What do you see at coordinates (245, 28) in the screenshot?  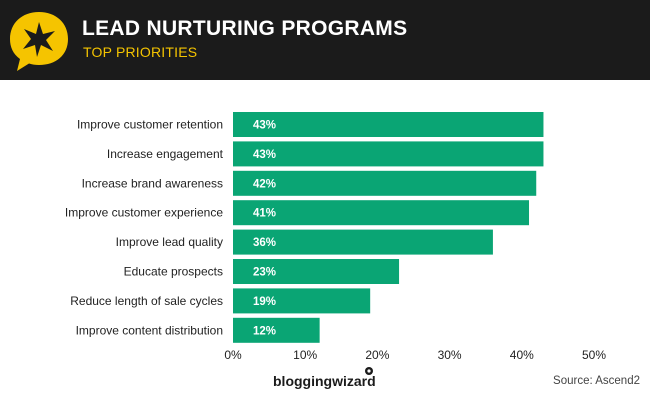 I see `page-title: LEAD NURTURING PROGRAMS` at bounding box center [245, 28].